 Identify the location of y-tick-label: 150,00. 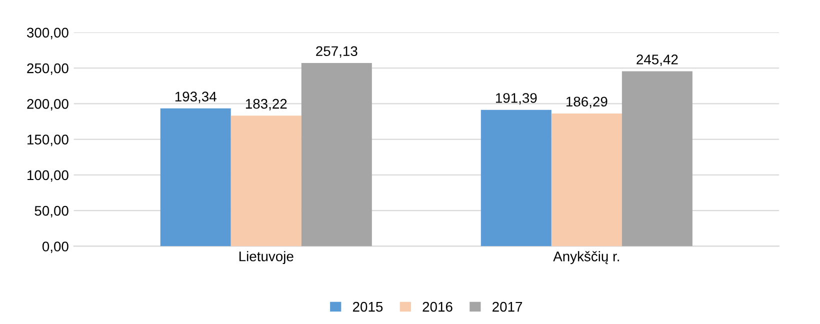
(48, 140).